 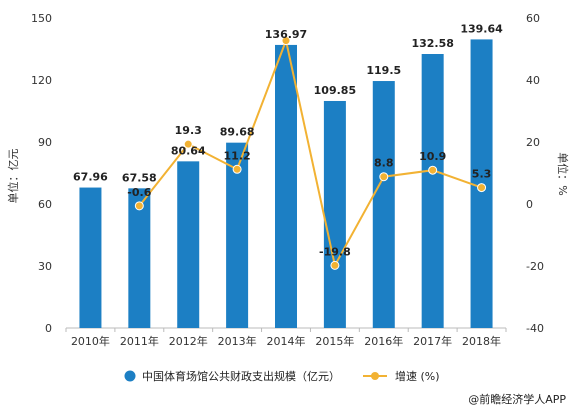 I want to click on x-tick-label: 2016年, so click(x=383, y=341).